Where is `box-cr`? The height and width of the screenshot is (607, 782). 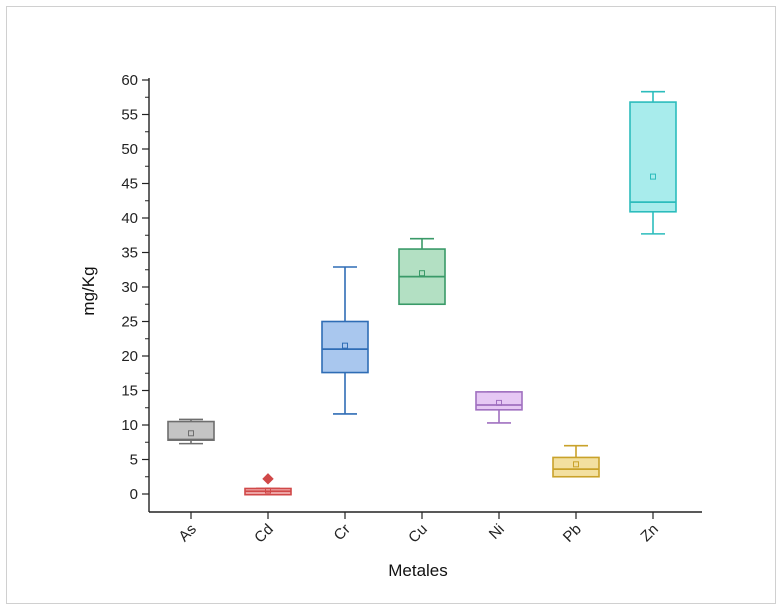 box-cr is located at coordinates (345, 340).